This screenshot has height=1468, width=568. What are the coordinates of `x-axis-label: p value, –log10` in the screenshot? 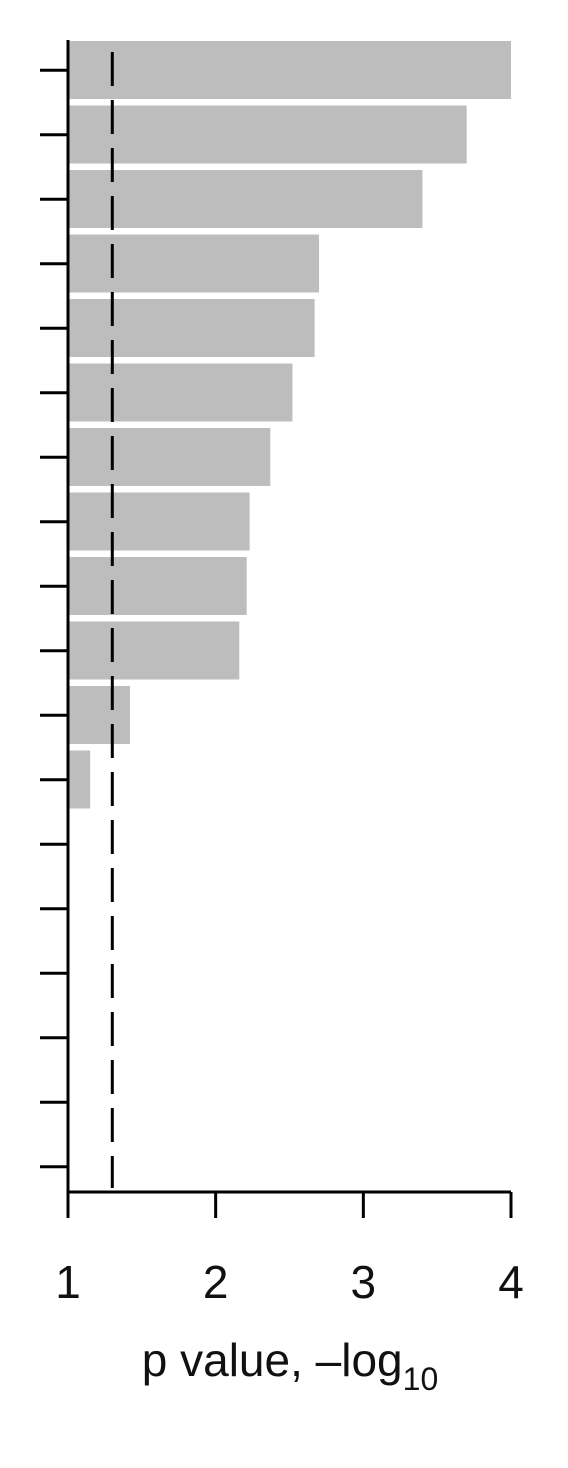 It's located at (290, 1365).